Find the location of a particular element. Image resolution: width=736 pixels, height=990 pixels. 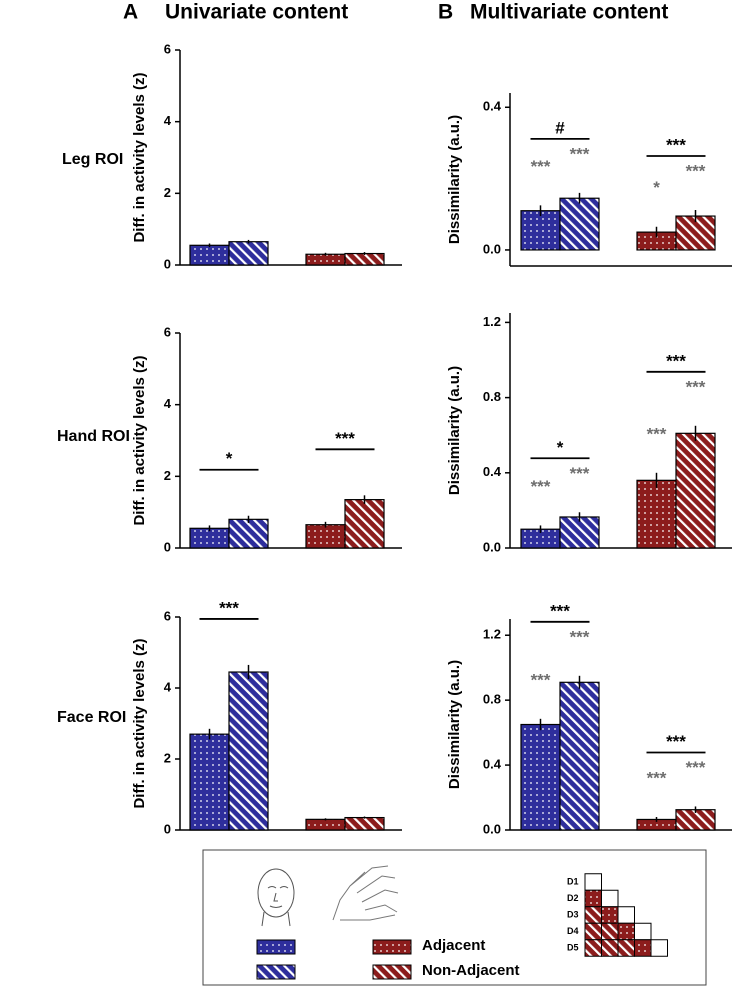

matrix-label: D1 is located at coordinates (573, 881).